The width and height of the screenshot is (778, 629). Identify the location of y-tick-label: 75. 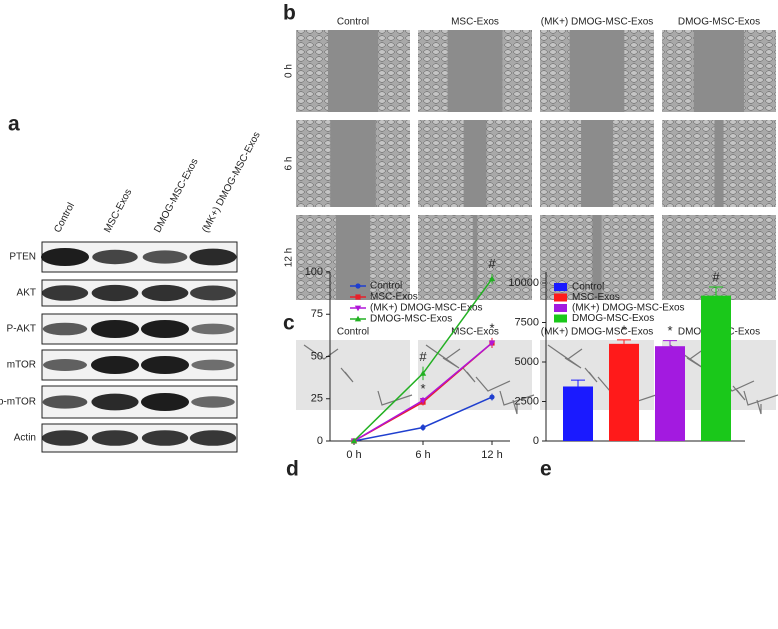
(317, 314).